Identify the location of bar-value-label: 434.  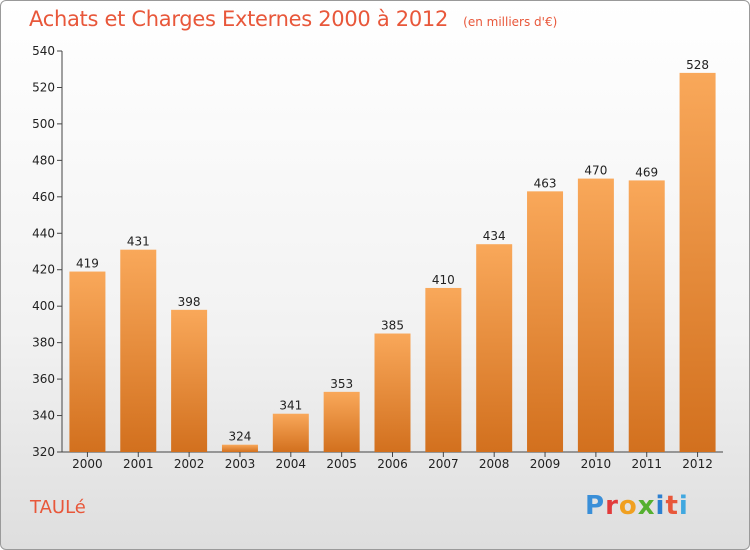
(494, 236).